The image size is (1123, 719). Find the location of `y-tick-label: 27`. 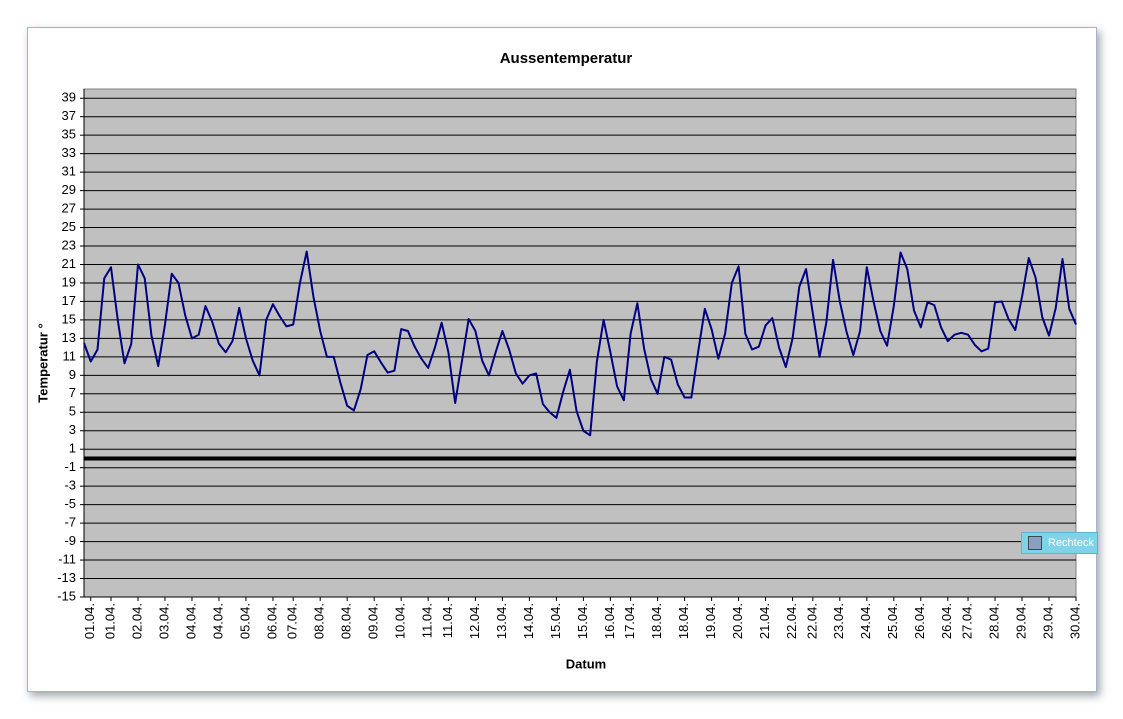

y-tick-label: 27 is located at coordinates (69, 208).